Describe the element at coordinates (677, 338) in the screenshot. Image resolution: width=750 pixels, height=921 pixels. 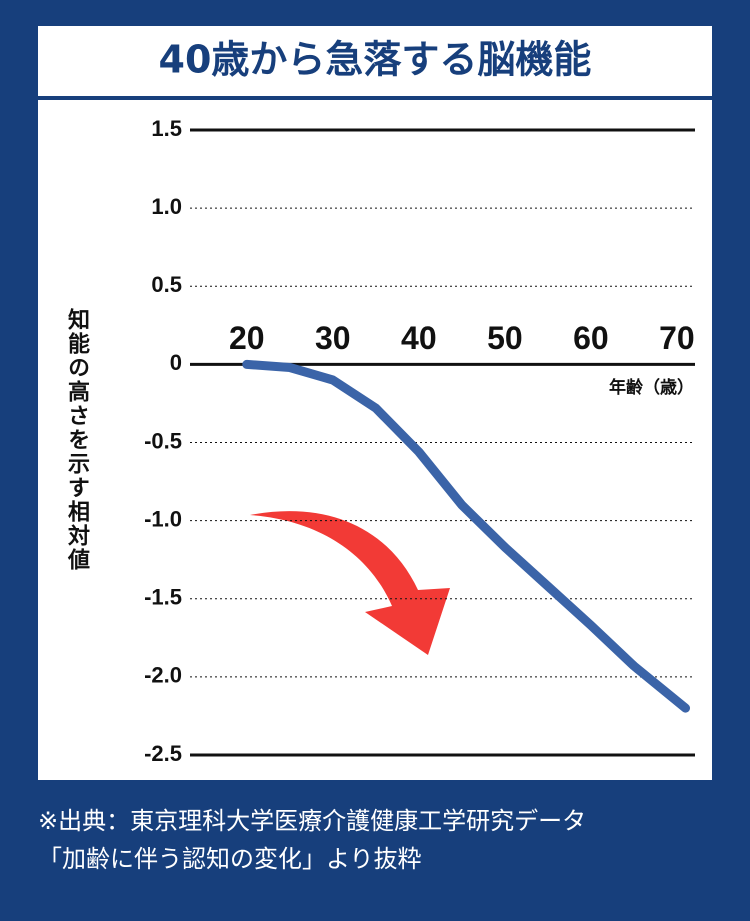
I see `x-tick-label: 70` at that location.